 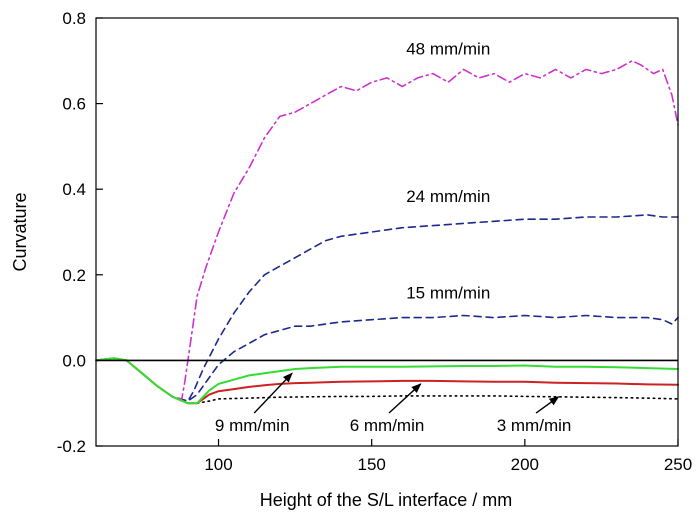 I want to click on y-tick-label: -0.2, so click(x=71, y=446).